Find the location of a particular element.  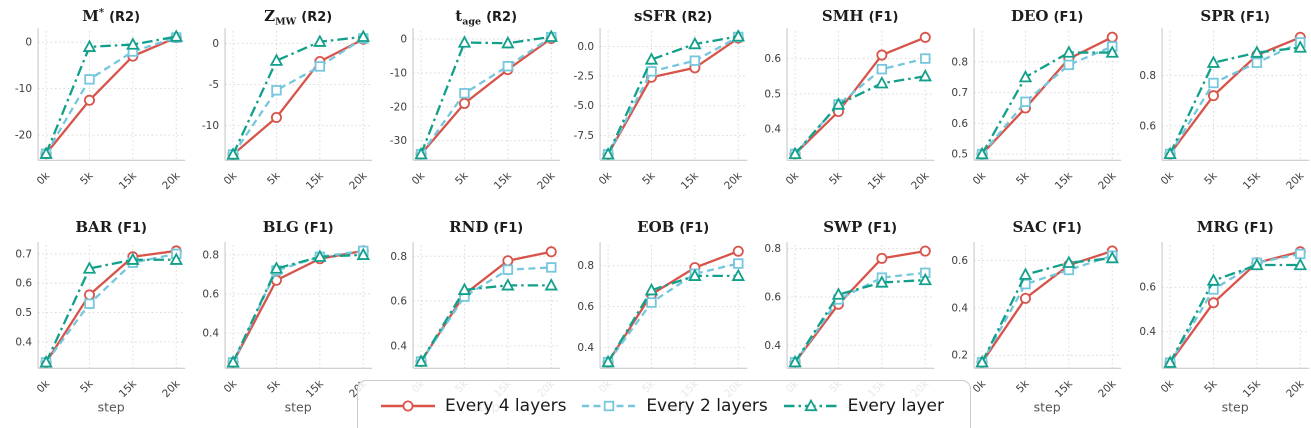

chart-sac-f1: SAC (F1) 0.2 0.4 0.6 0k 5k 15k 20k step is located at coordinates (1029, 318).